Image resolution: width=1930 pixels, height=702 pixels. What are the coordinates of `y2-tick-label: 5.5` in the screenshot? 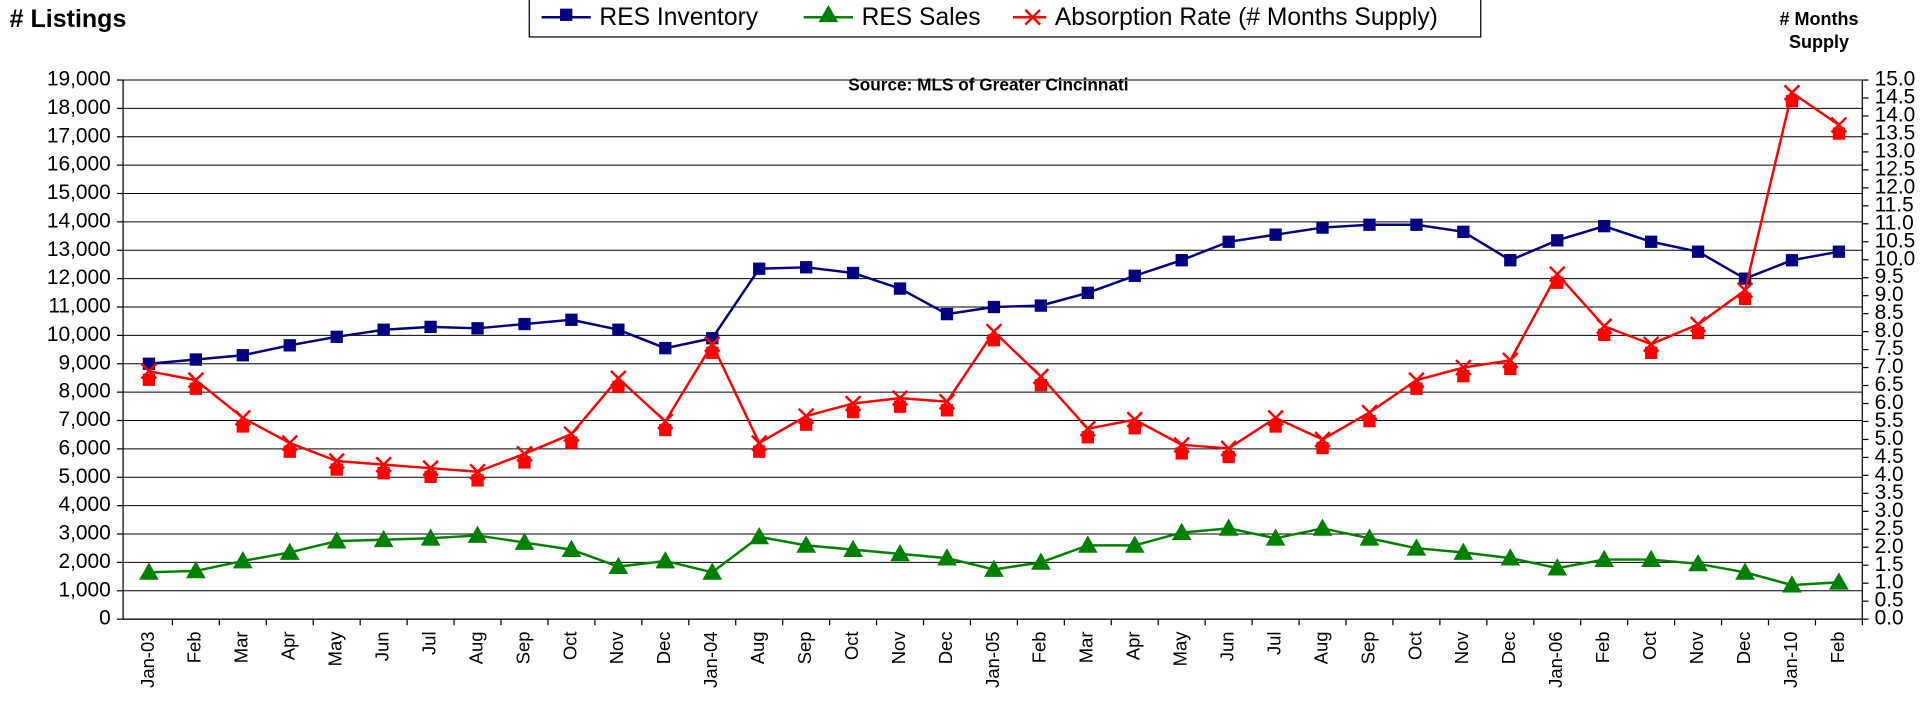 It's located at (1889, 420).